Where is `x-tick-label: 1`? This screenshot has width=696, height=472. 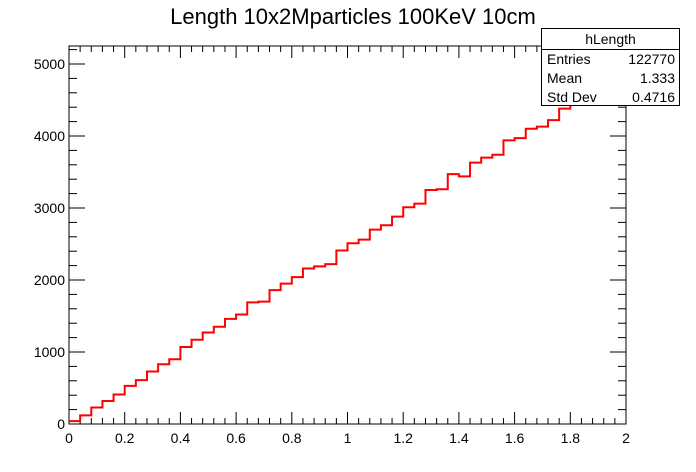
x-tick-label: 1 is located at coordinates (348, 438).